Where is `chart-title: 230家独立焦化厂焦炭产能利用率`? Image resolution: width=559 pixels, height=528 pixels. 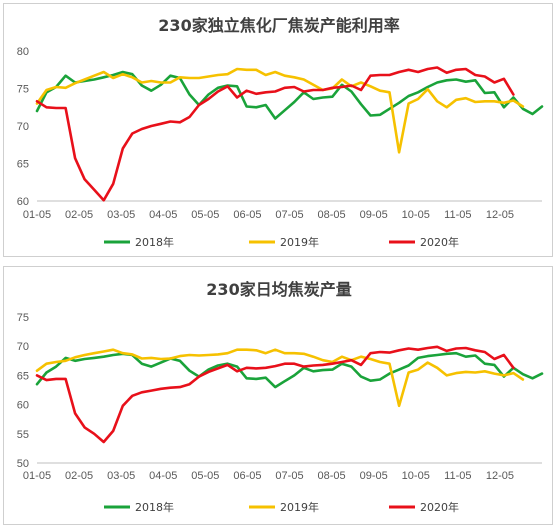
chart-title: 230家独立焦化厂焦炭产能利用率 is located at coordinates (278, 25).